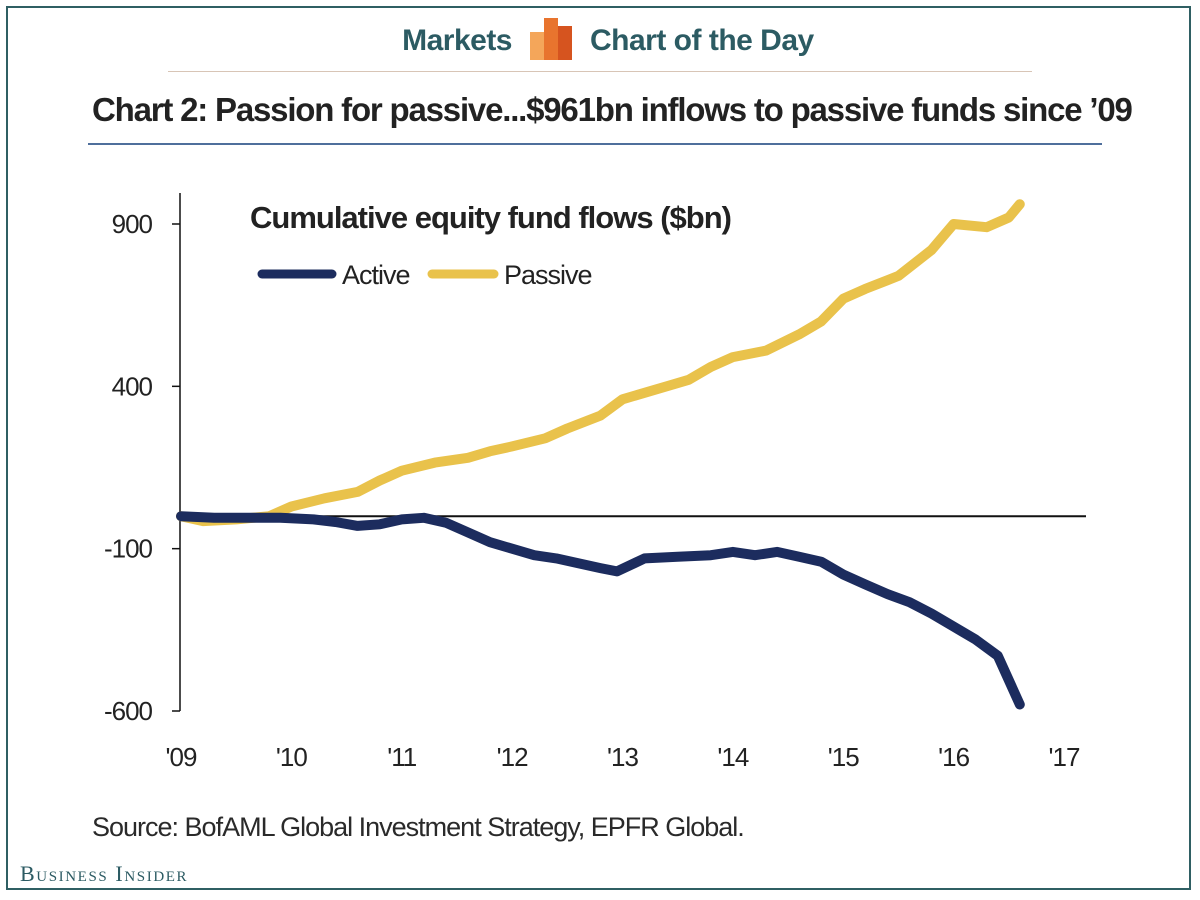 This screenshot has height=900, width=1200. Describe the element at coordinates (401, 757) in the screenshot. I see `x-tick-label: '11` at that location.